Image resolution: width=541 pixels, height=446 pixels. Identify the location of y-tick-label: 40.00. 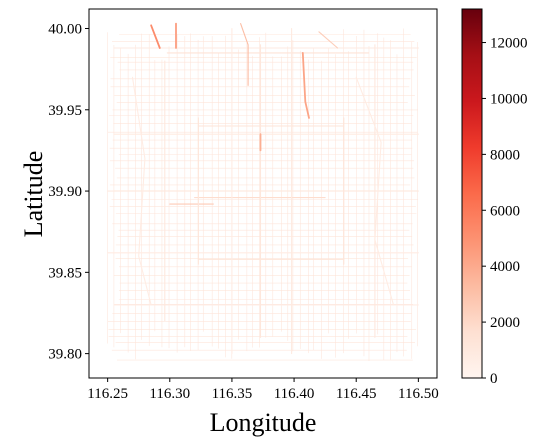
(65, 30).